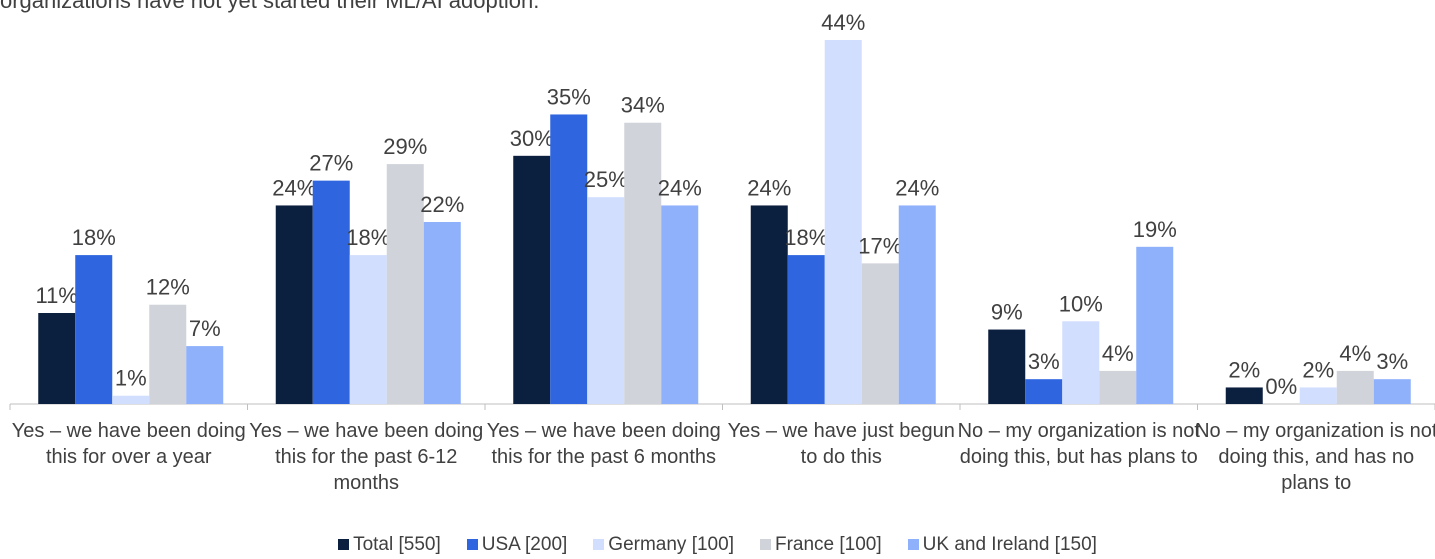 The height and width of the screenshot is (559, 1435). What do you see at coordinates (843, 22) in the screenshot?
I see `data-label: 44%` at bounding box center [843, 22].